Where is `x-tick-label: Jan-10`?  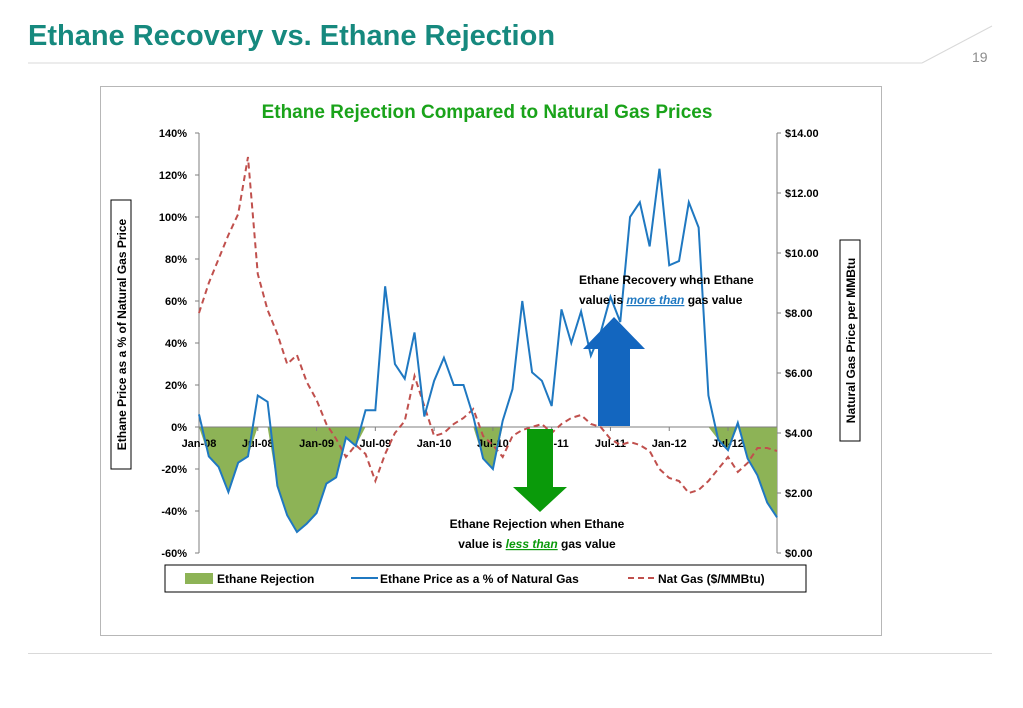
x-tick-label: Jan-10 is located at coordinates (434, 444).